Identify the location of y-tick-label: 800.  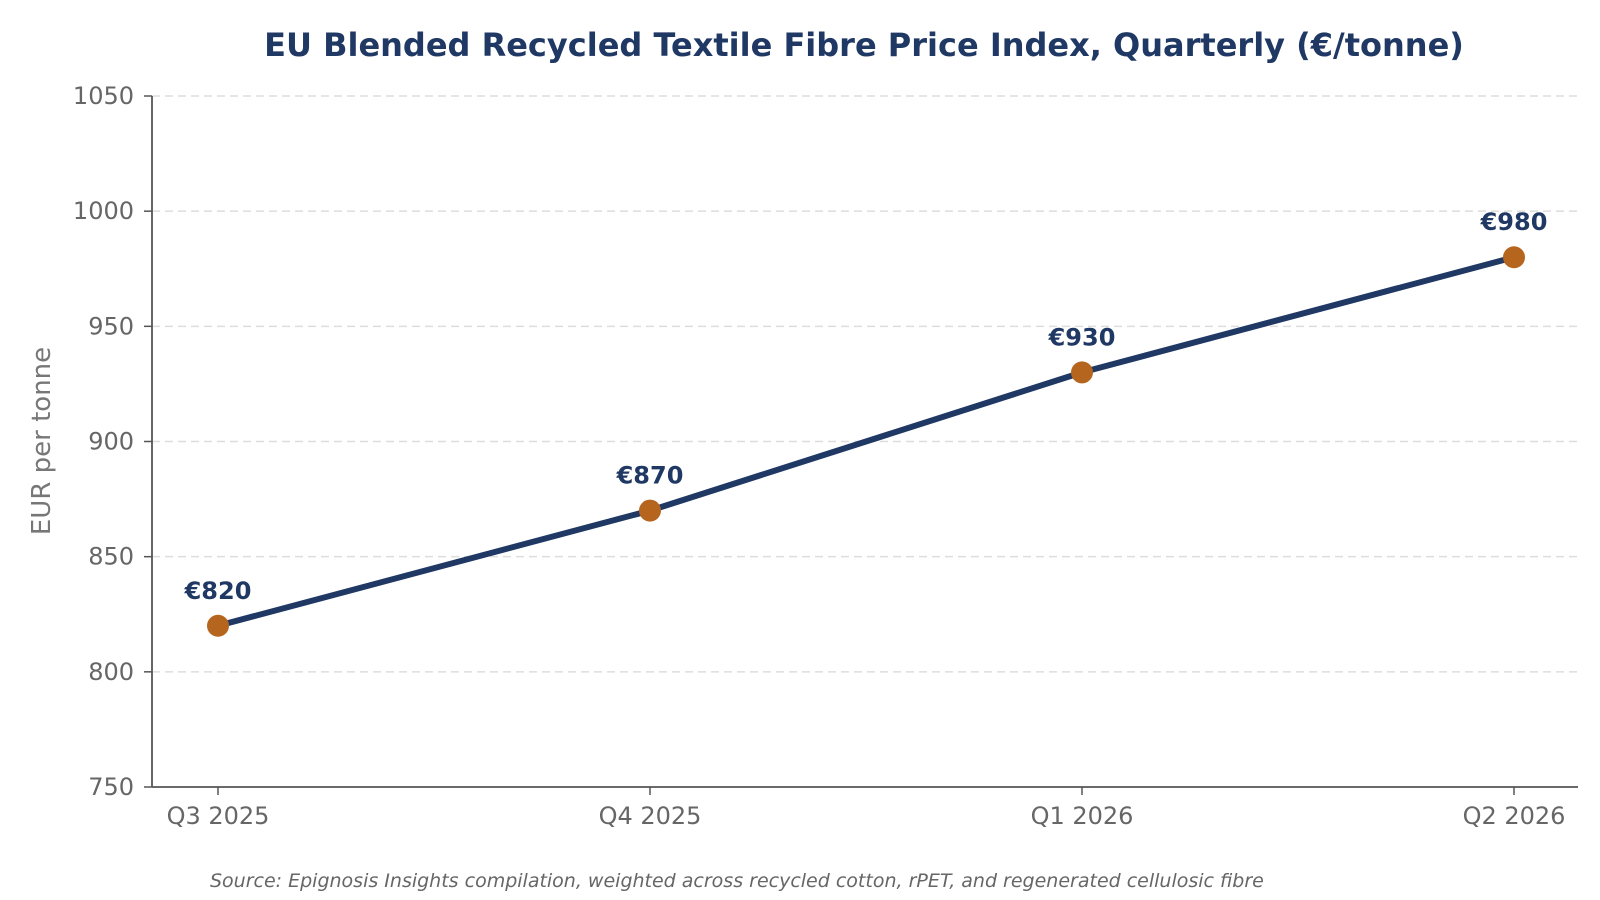
(111, 672).